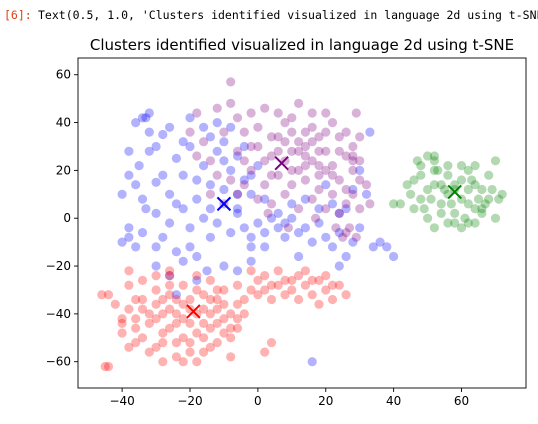 The width and height of the screenshot is (538, 424). What do you see at coordinates (193, 311) in the screenshot?
I see `centroid-marker` at bounding box center [193, 311].